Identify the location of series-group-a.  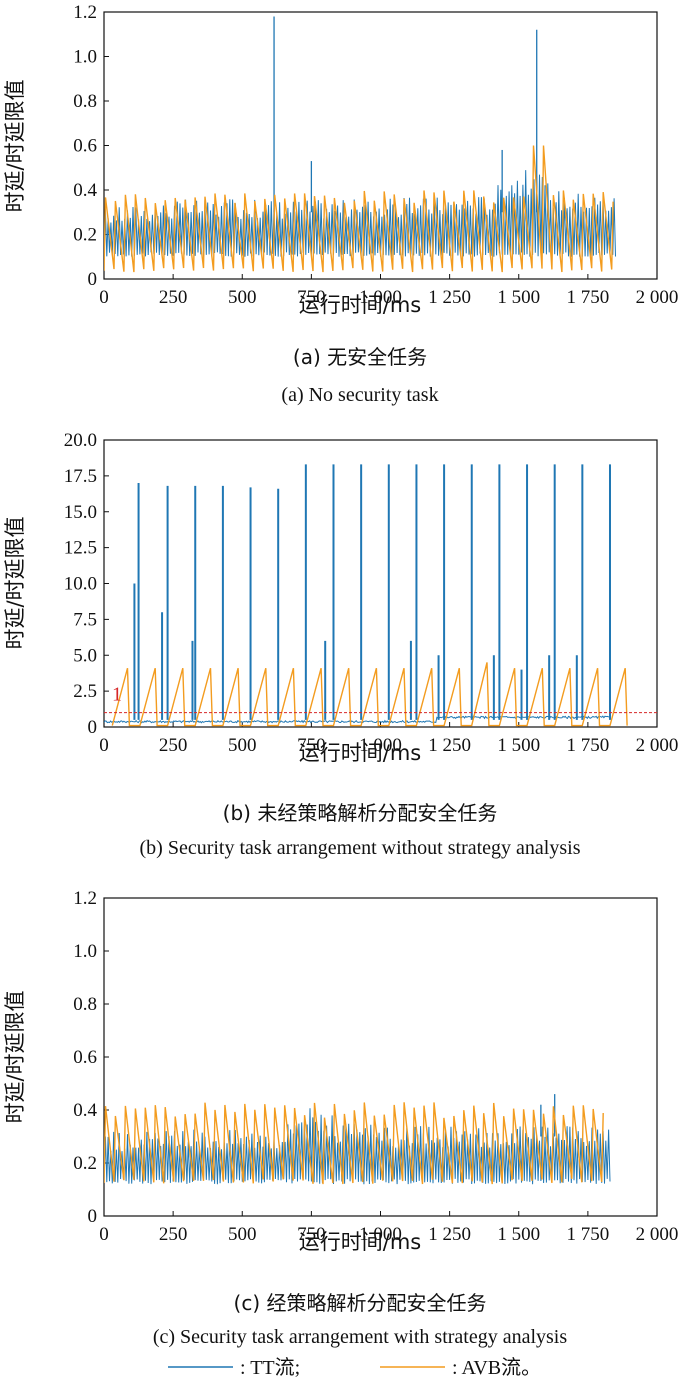
(360, 144).